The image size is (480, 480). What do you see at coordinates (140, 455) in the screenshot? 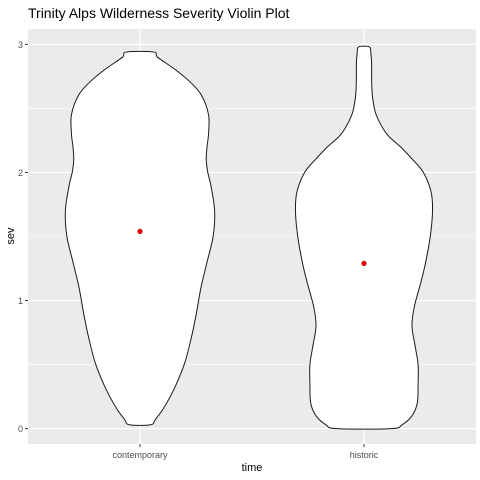
I see `x-tick-label: contemporary` at bounding box center [140, 455].